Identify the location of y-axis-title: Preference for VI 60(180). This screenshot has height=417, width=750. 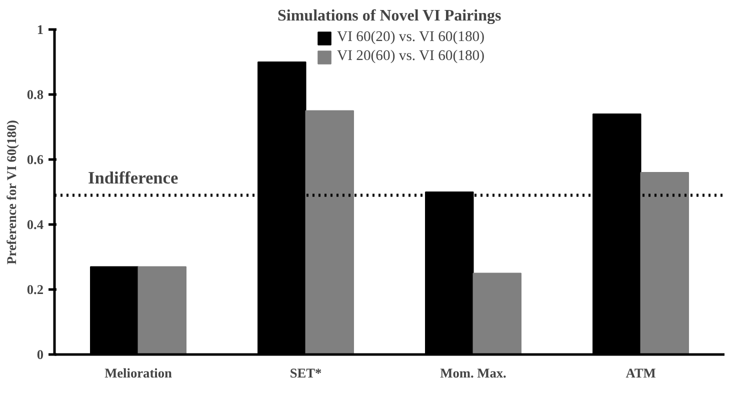
(11, 192).